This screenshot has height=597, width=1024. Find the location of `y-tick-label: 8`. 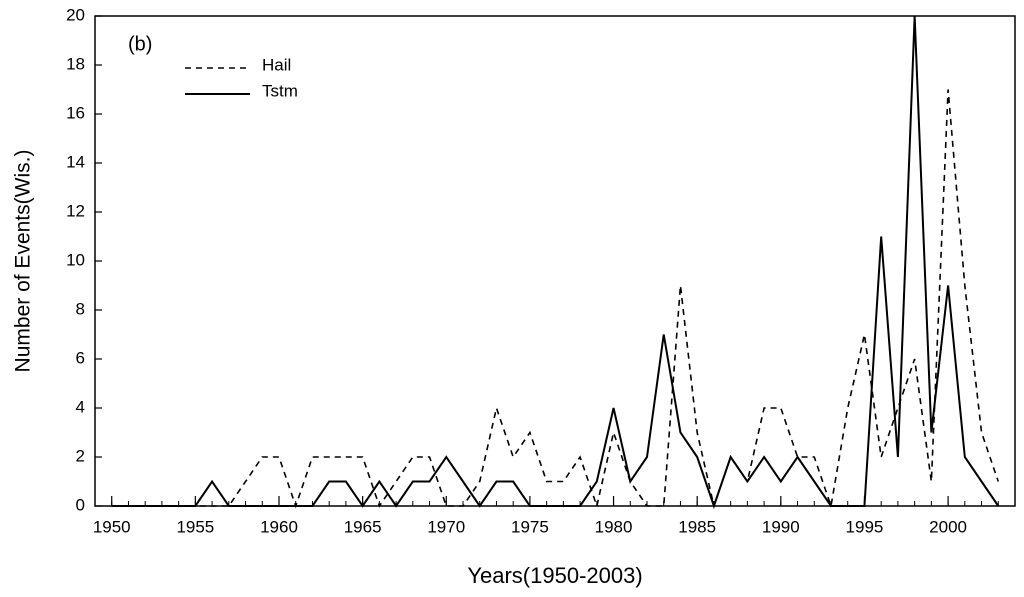

y-tick-label: 8 is located at coordinates (80, 308).